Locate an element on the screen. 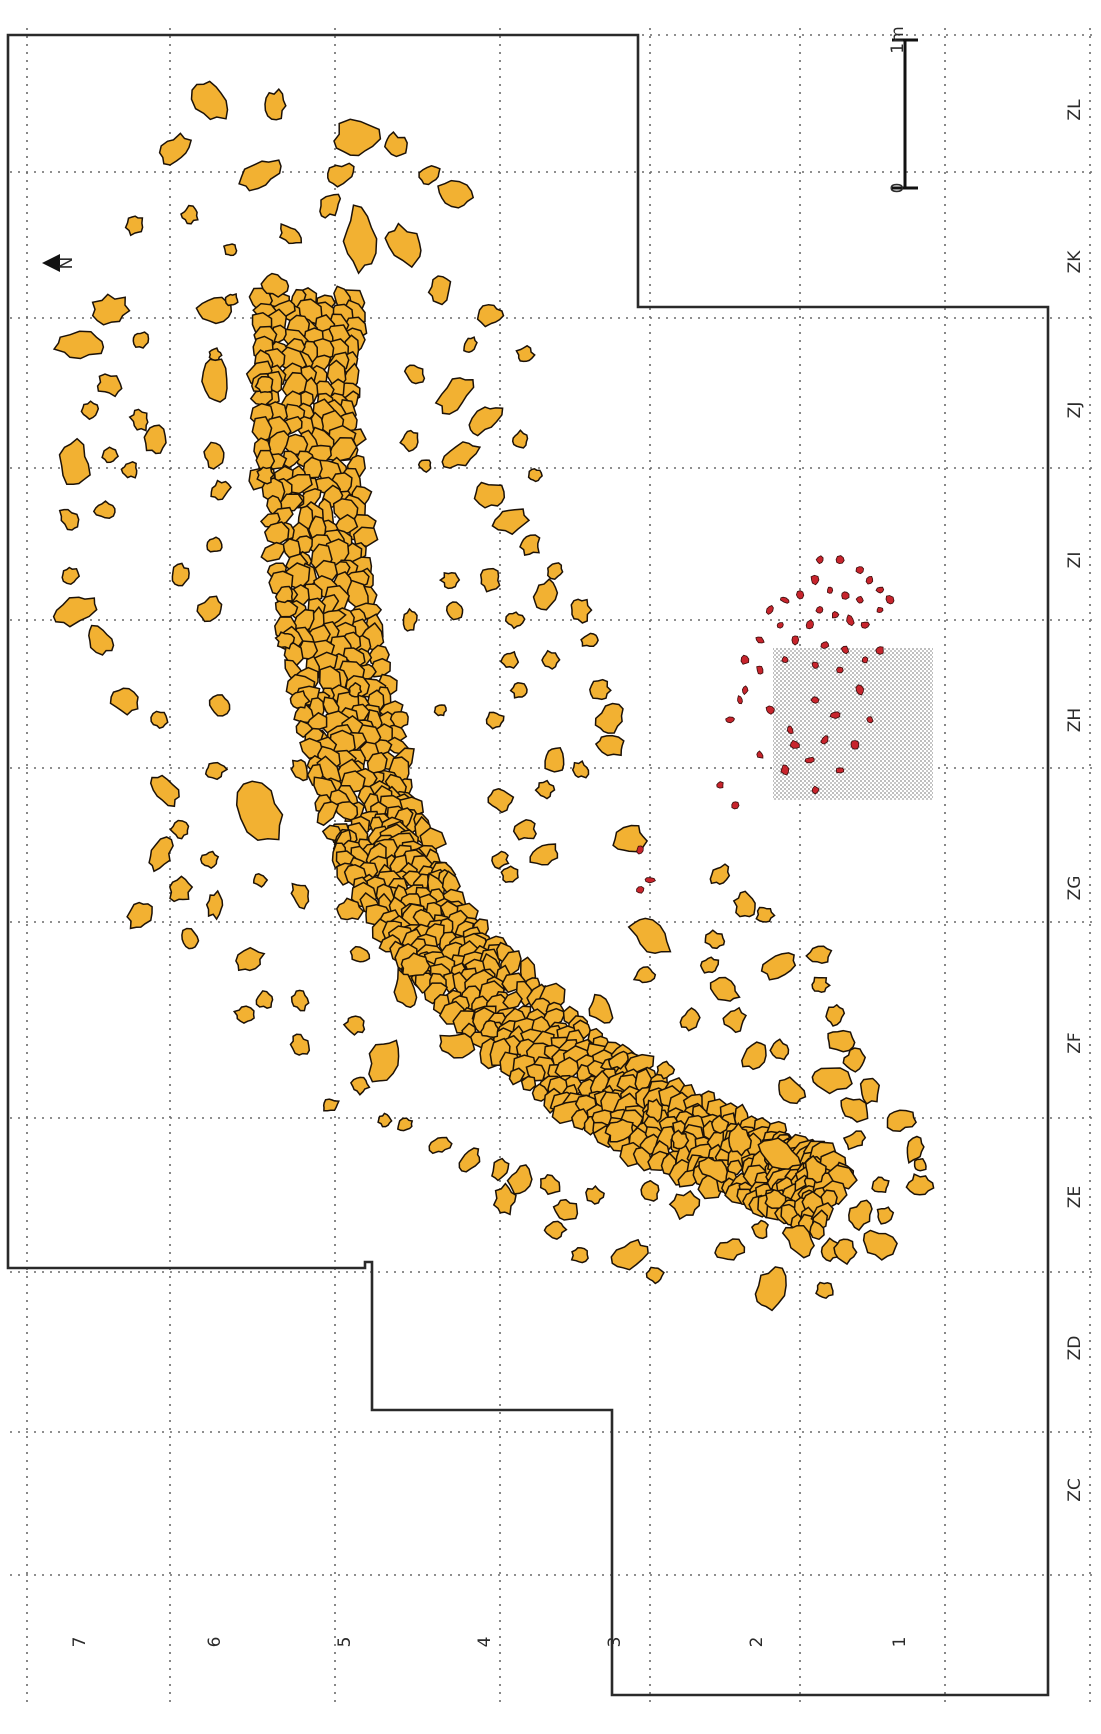 Image resolution: width=1101 pixels, height=1734 pixels. row-label: 7 is located at coordinates (80, 1642).